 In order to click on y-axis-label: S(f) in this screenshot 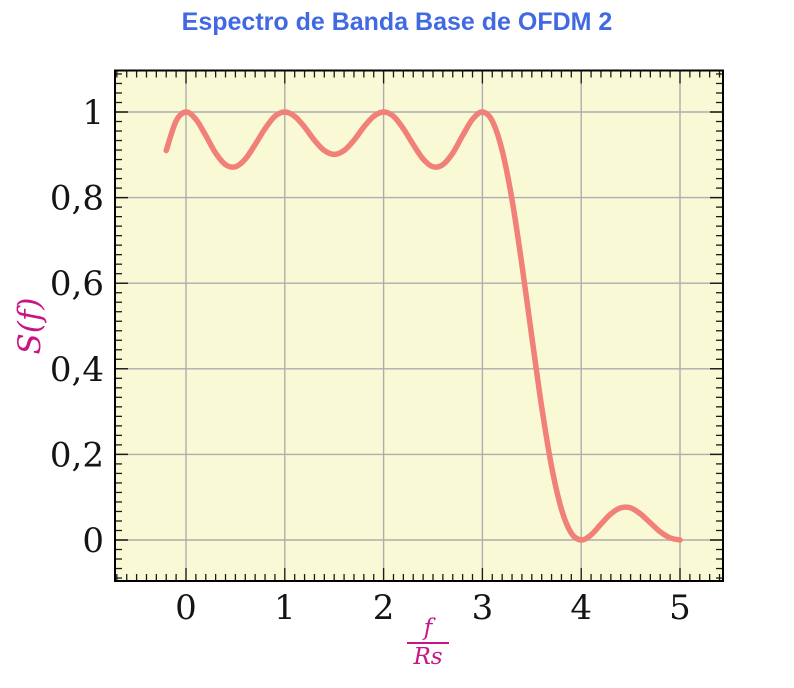, I will do `click(30, 326)`.